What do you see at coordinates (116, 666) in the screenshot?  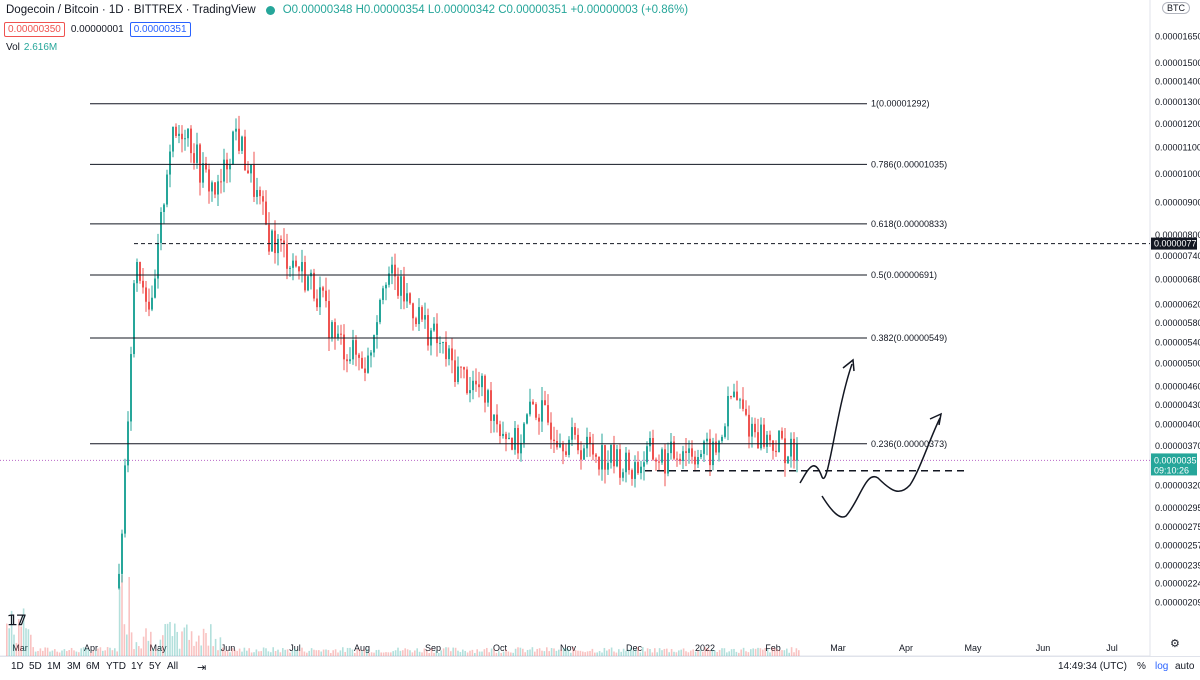 I see `range-ytd: YTD` at bounding box center [116, 666].